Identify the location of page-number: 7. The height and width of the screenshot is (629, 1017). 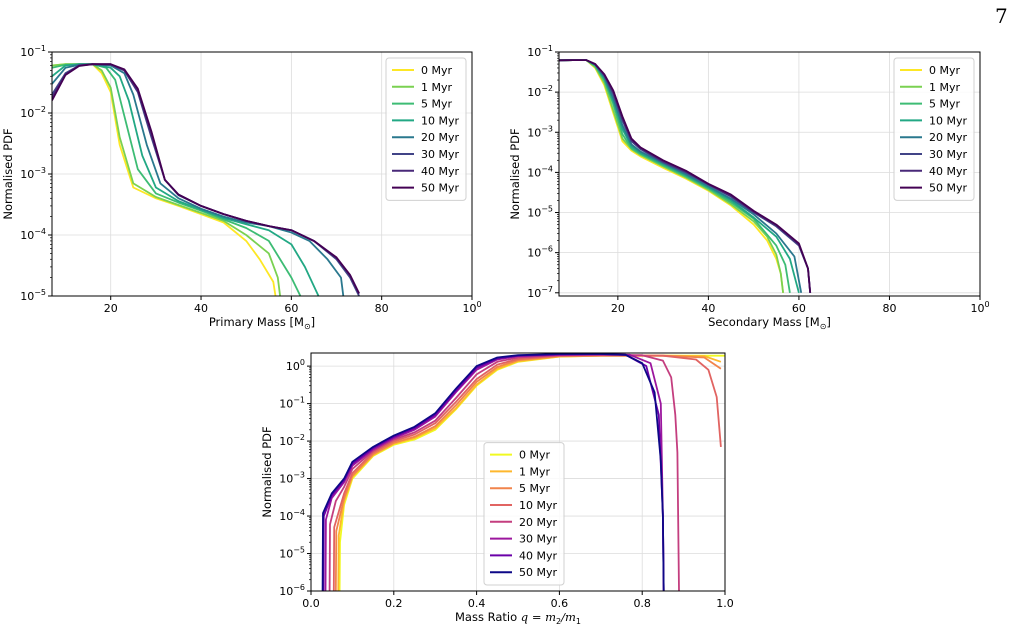
(1001, 16).